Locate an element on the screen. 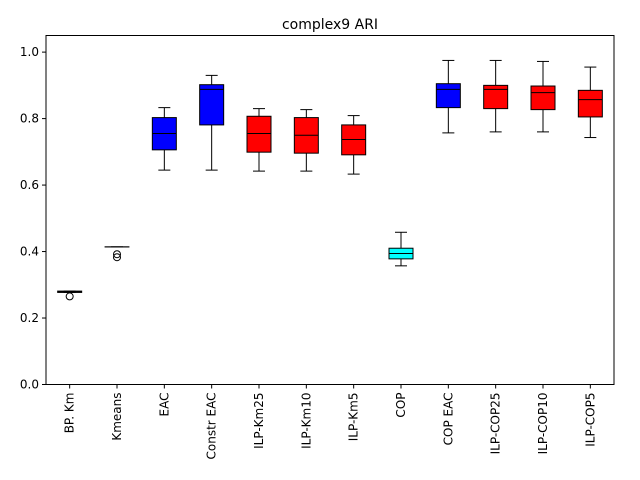  x-tick-label: ILP-Km10 is located at coordinates (306, 421).